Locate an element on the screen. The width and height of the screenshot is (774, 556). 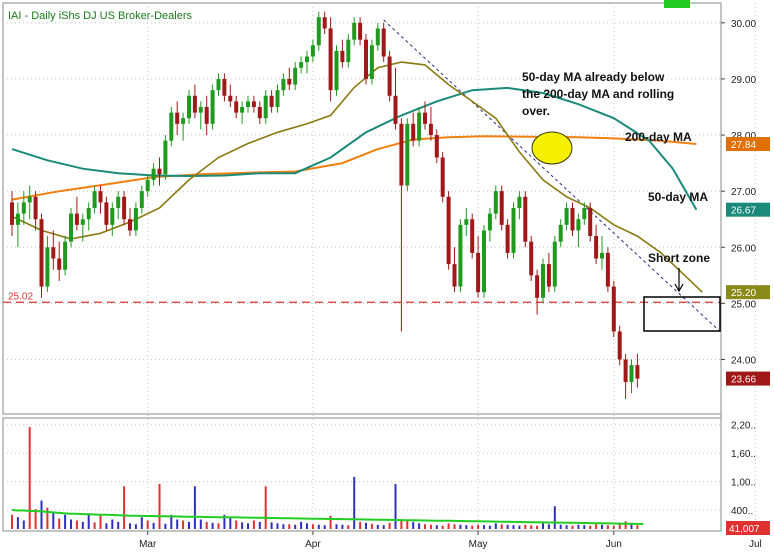
month-label: Mar is located at coordinates (148, 544).